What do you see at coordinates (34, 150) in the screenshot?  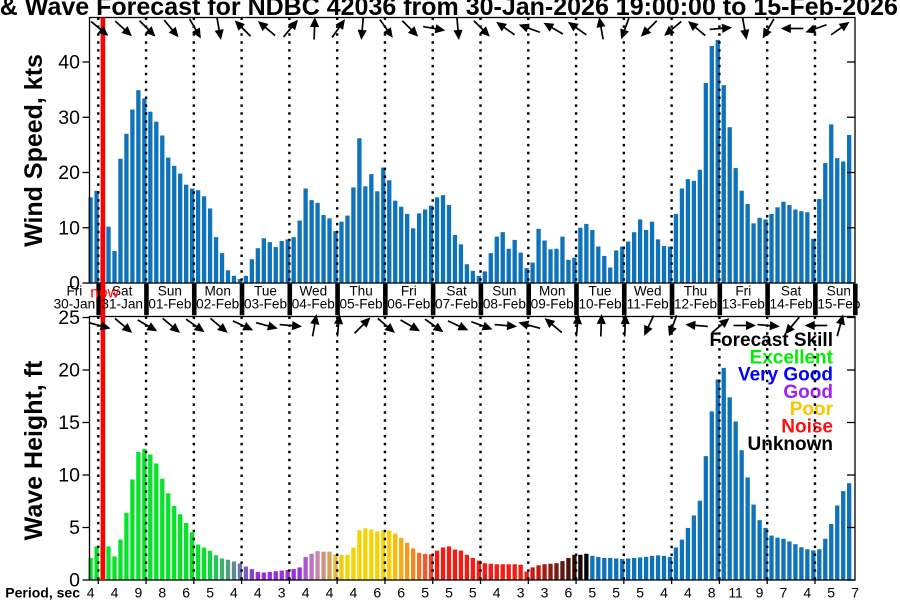 I see `svg-text: Wind Speed, kts` at bounding box center [34, 150].